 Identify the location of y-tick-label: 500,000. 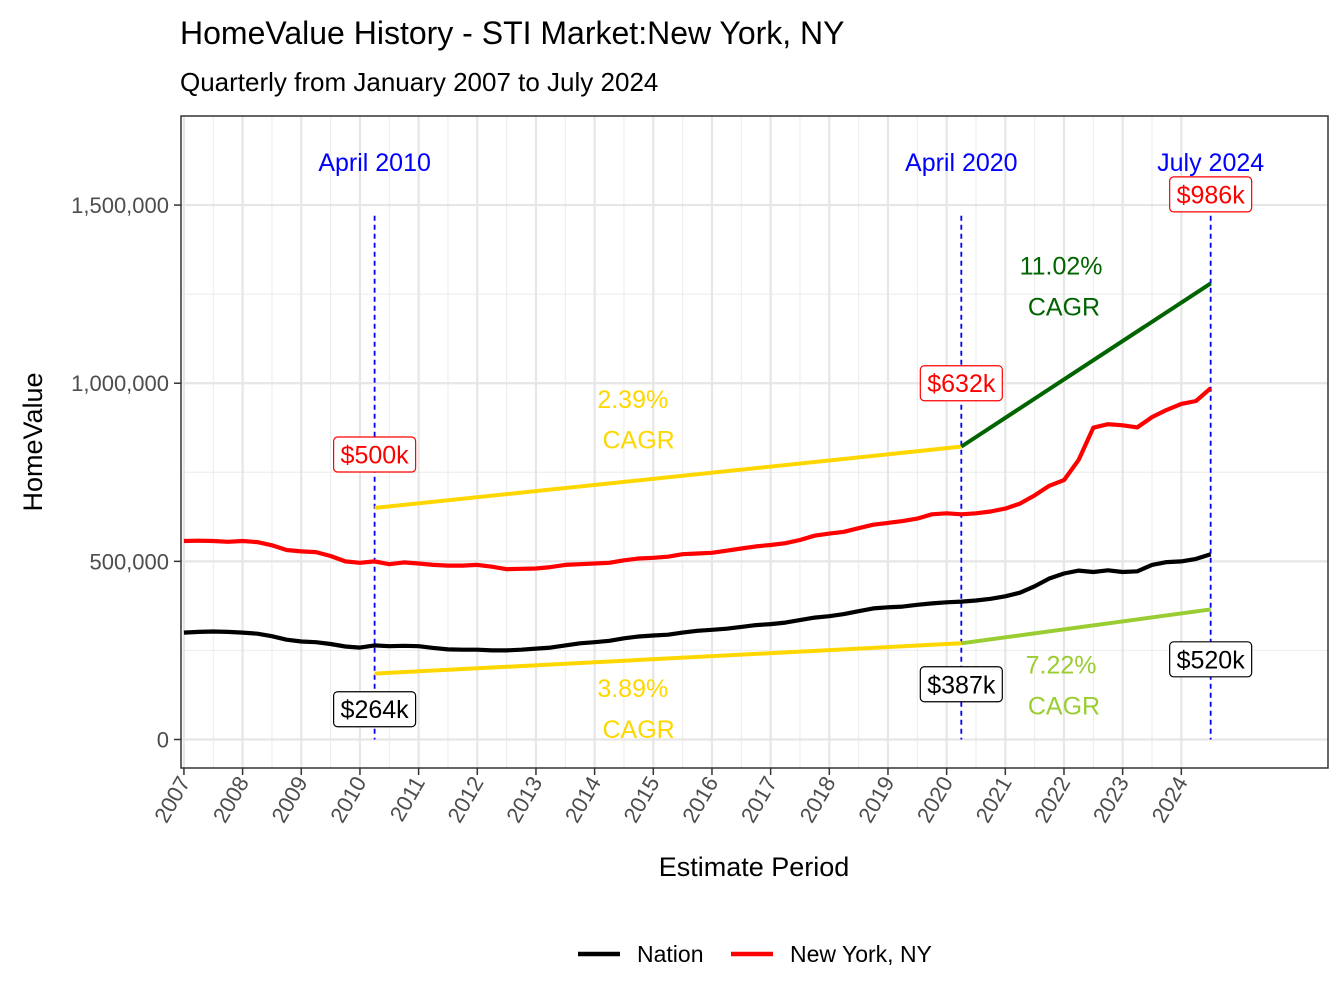
(129, 561).